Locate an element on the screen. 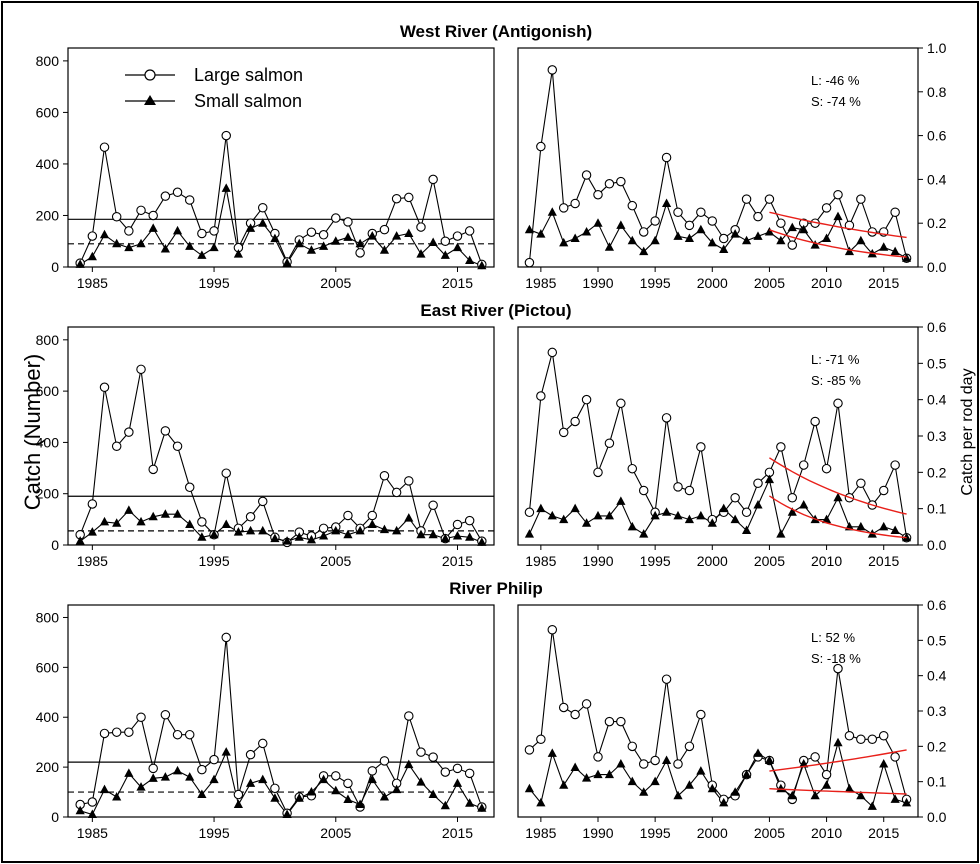  percent-change-label: S: -85 % is located at coordinates (836, 380).